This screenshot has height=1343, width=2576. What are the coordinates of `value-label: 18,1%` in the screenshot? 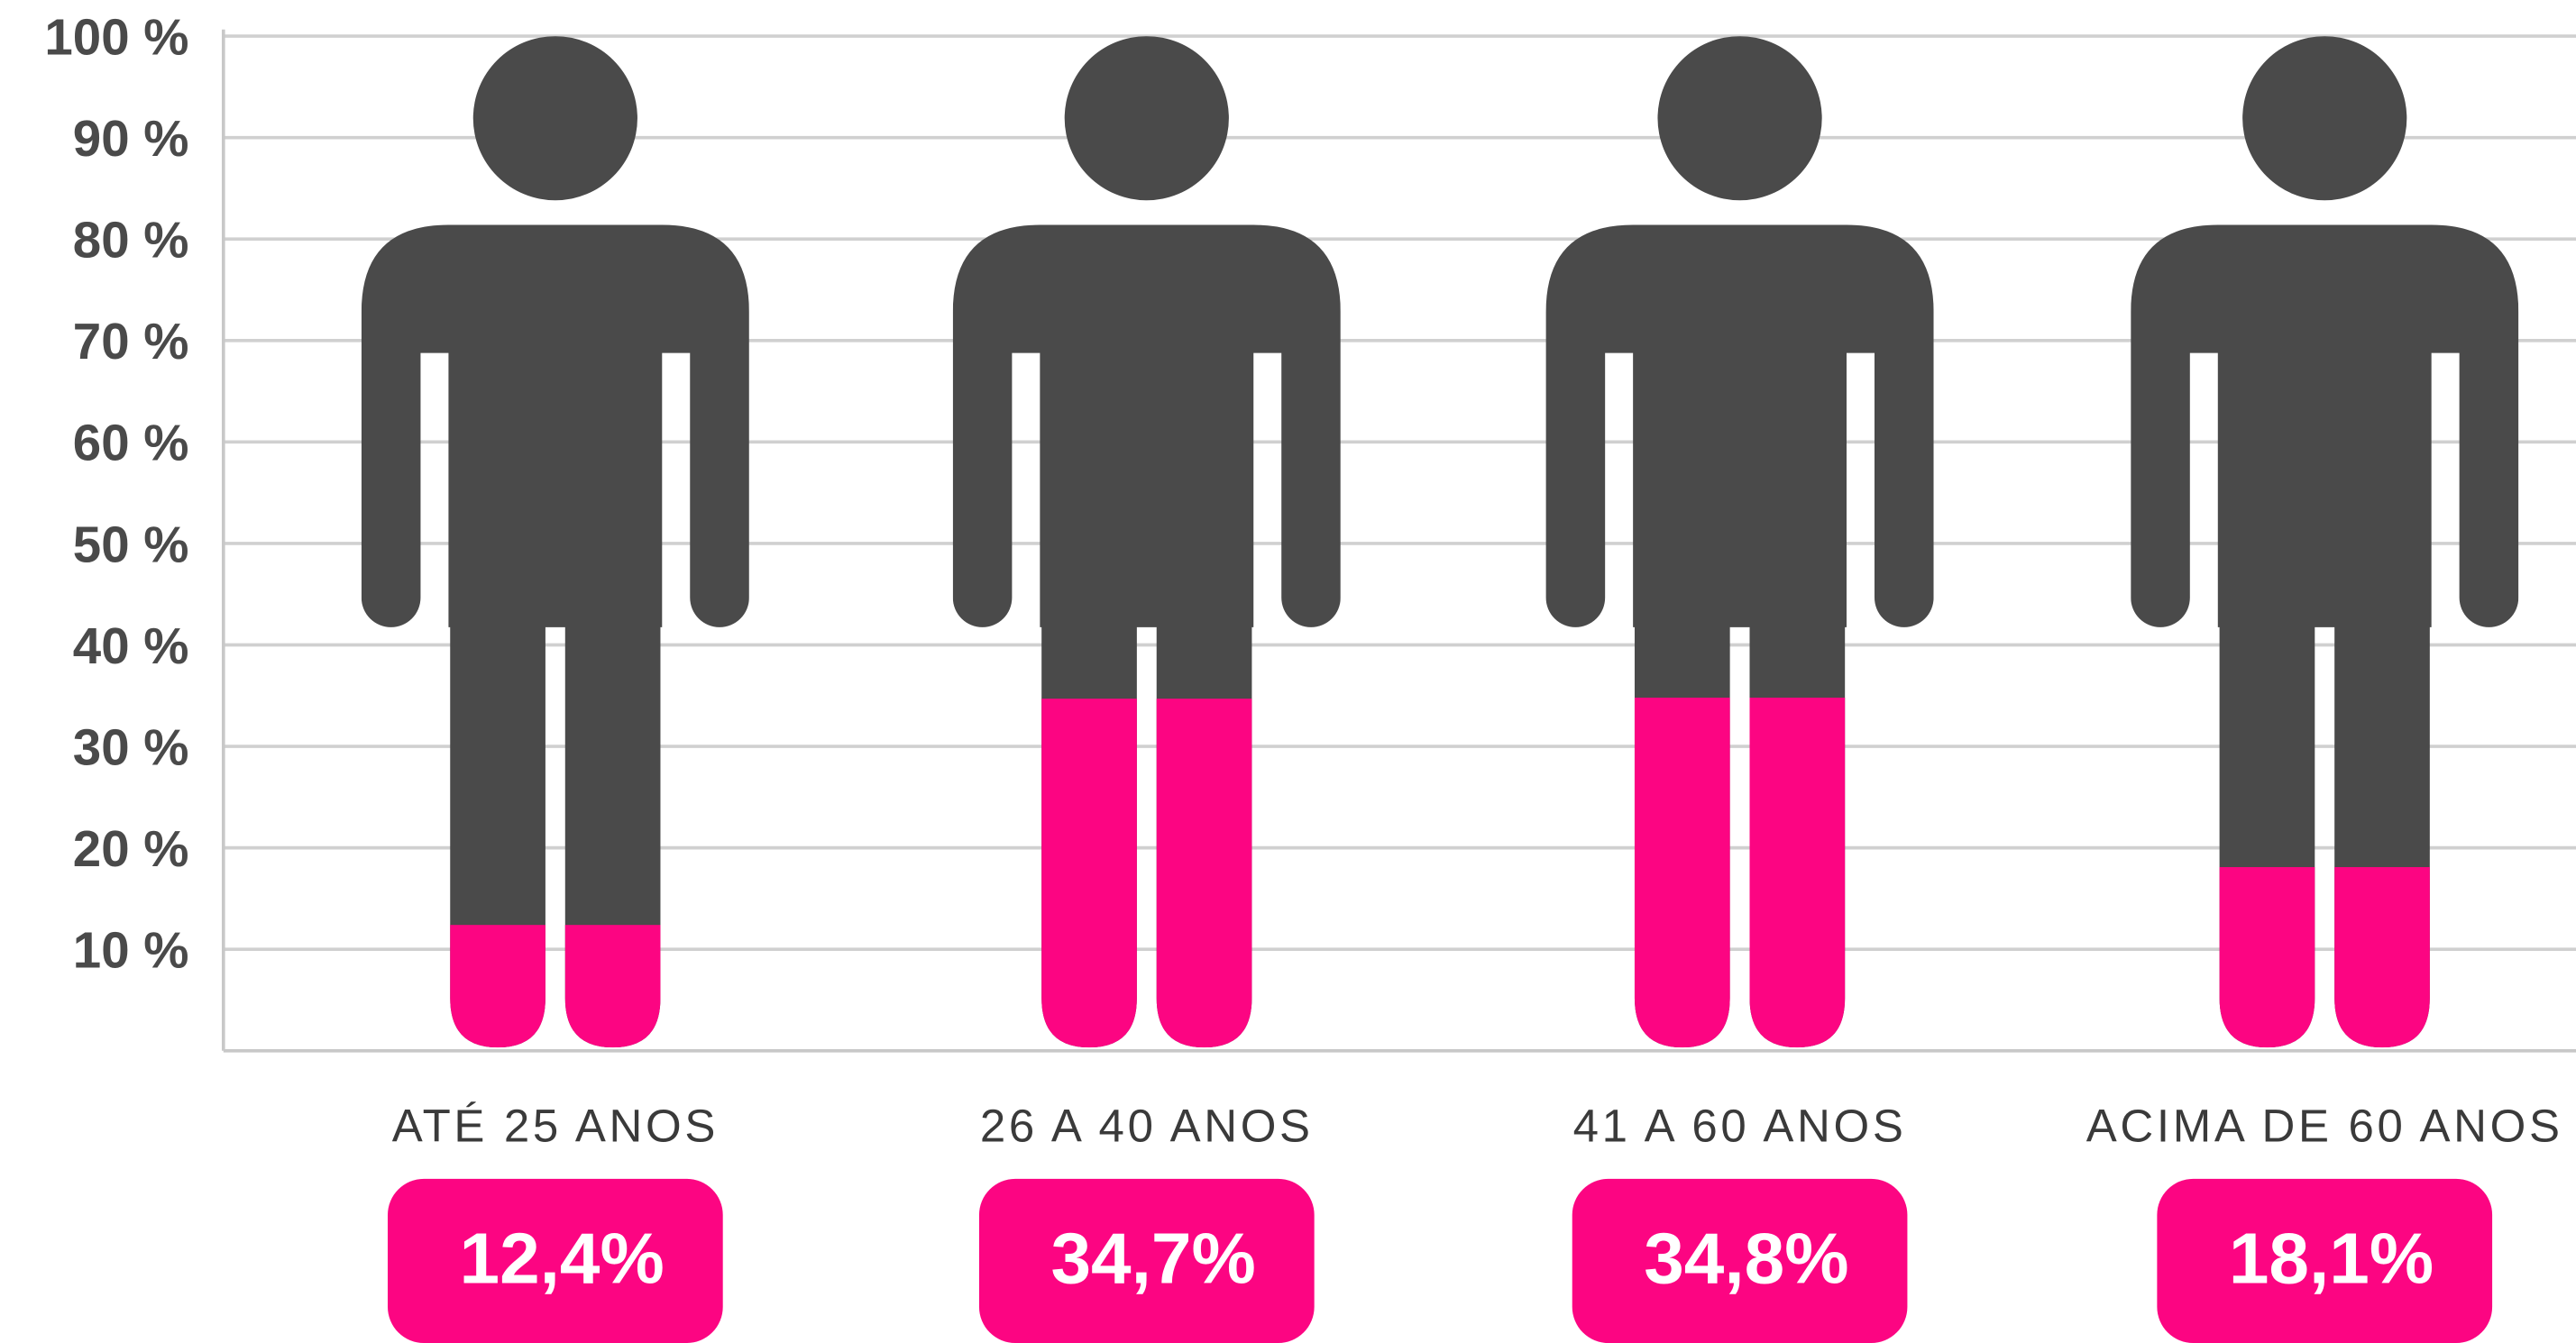 It's located at (2331, 1258).